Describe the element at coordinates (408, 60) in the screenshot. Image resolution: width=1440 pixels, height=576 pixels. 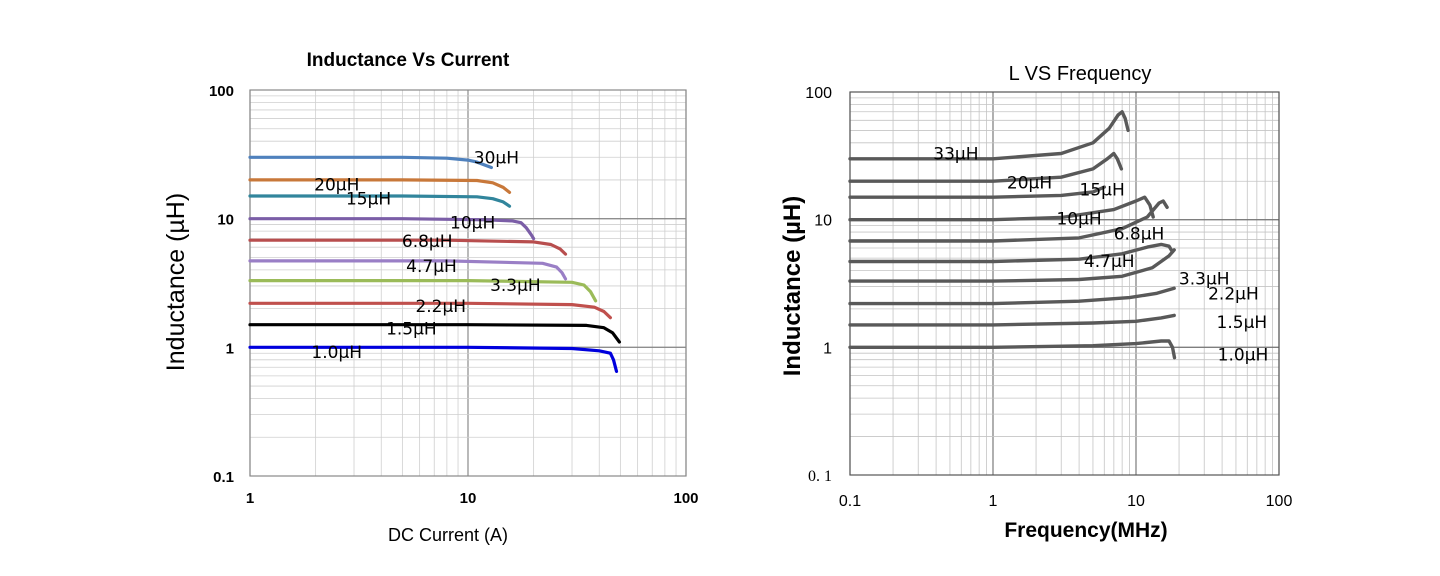
I see `chart-title: Inductance Vs Current` at that location.